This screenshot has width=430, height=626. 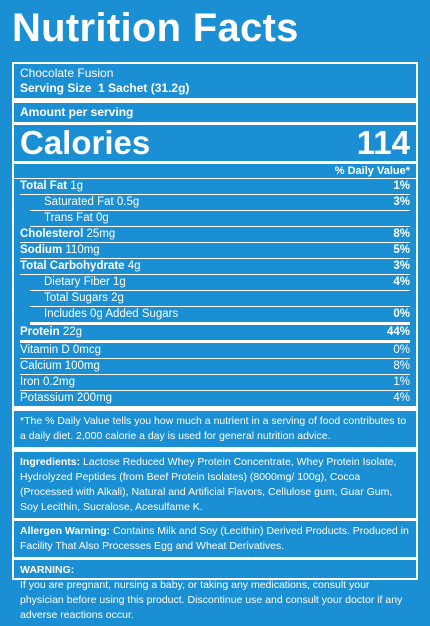 I want to click on nutrient-name: Potassium, so click(x=47, y=398).